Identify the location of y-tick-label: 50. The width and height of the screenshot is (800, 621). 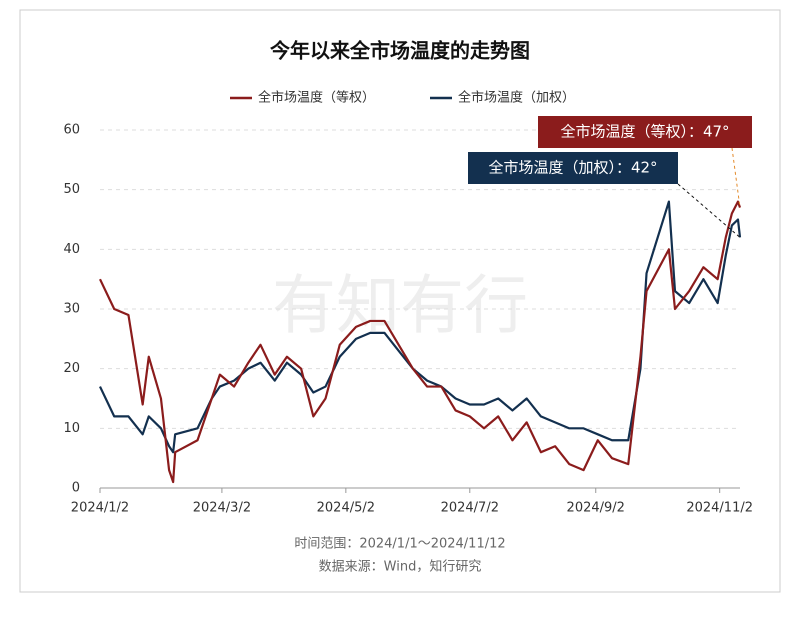
(71, 189).